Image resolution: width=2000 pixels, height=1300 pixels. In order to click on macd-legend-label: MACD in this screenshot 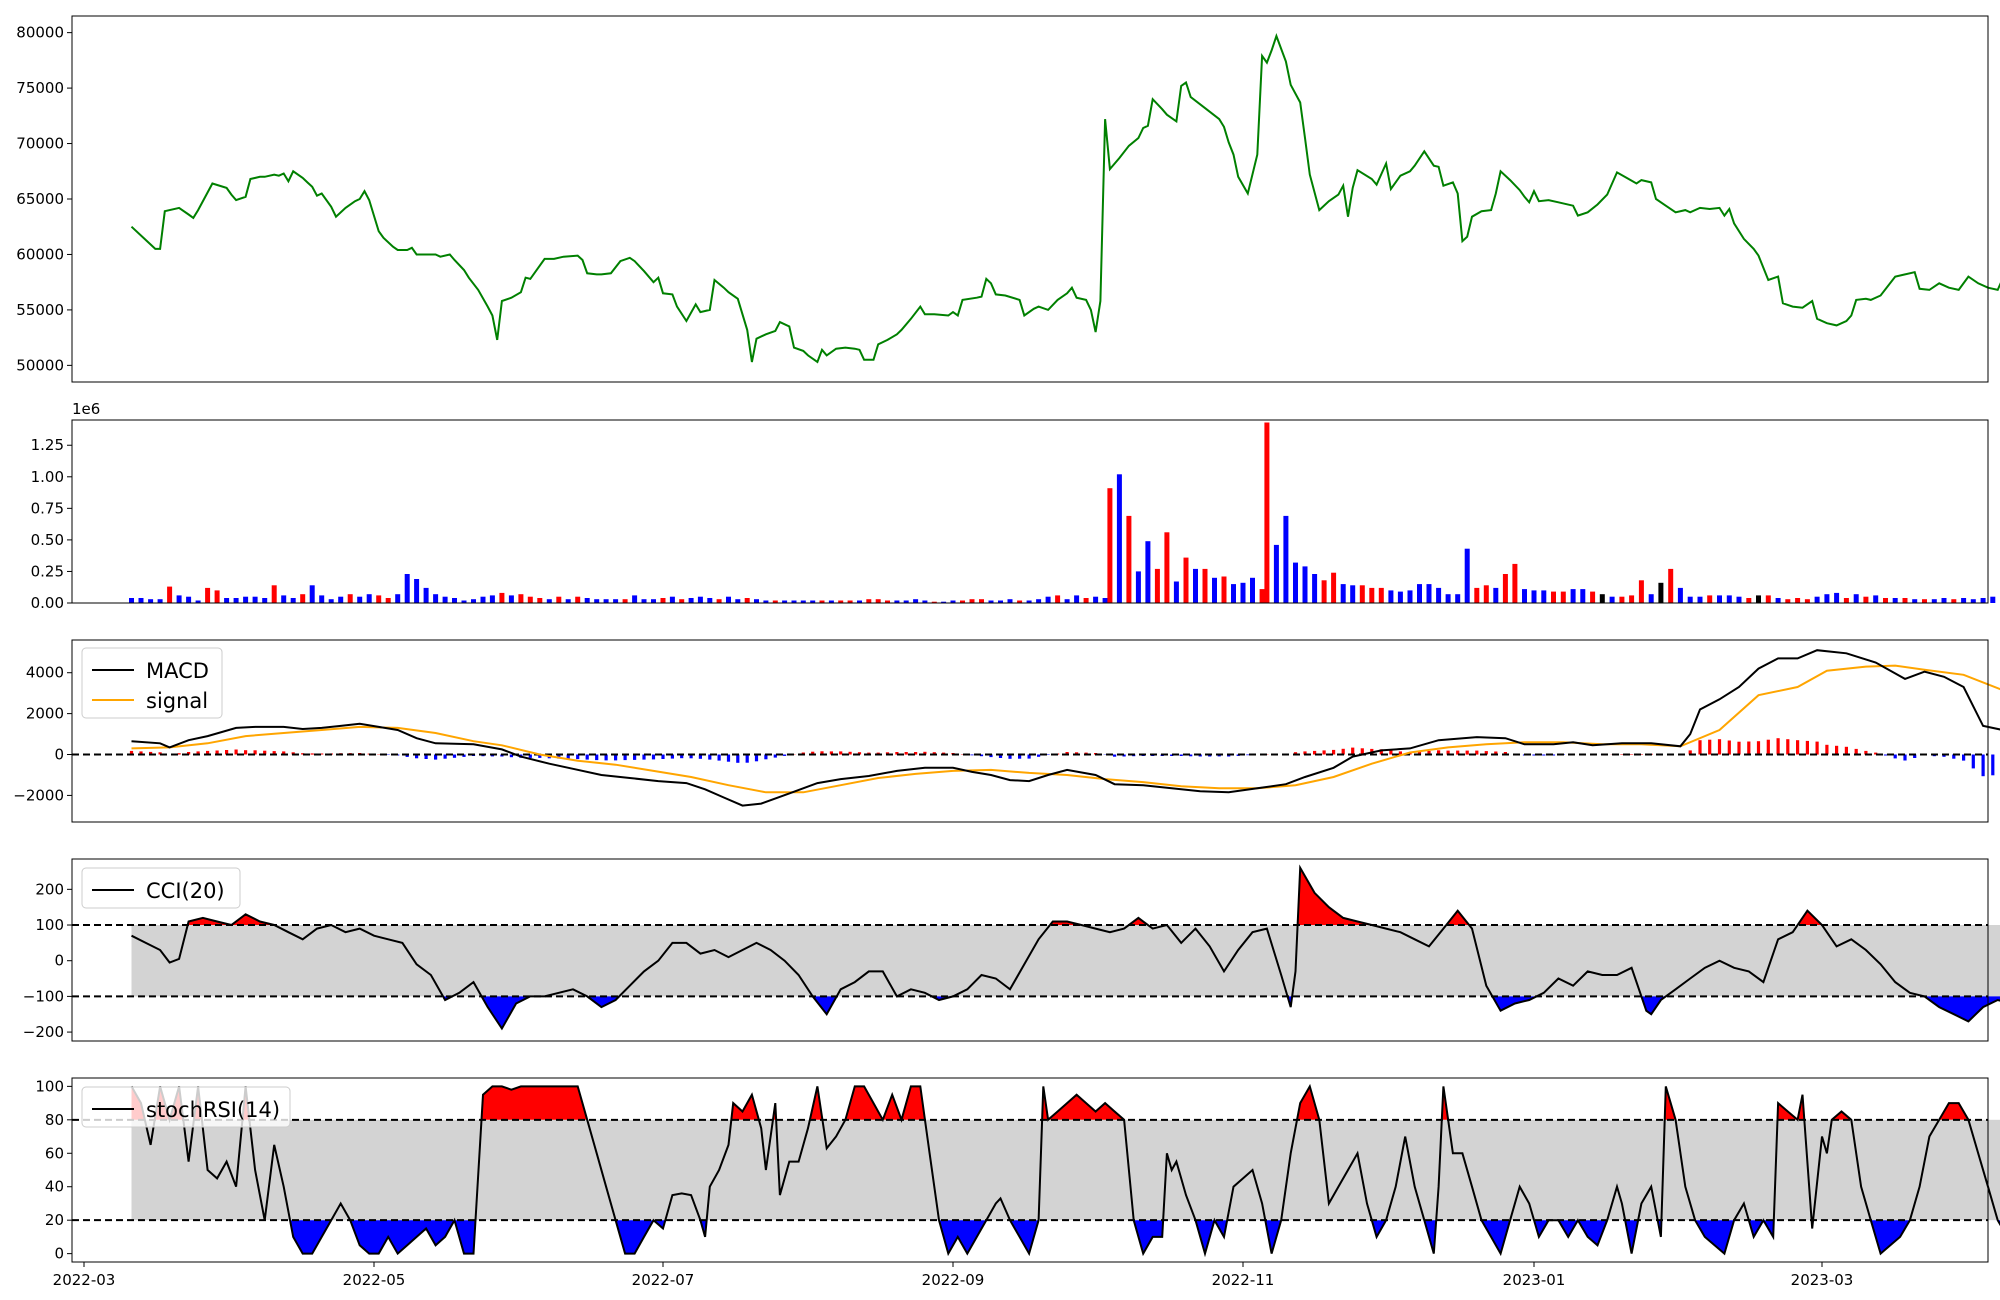, I will do `click(177, 671)`.